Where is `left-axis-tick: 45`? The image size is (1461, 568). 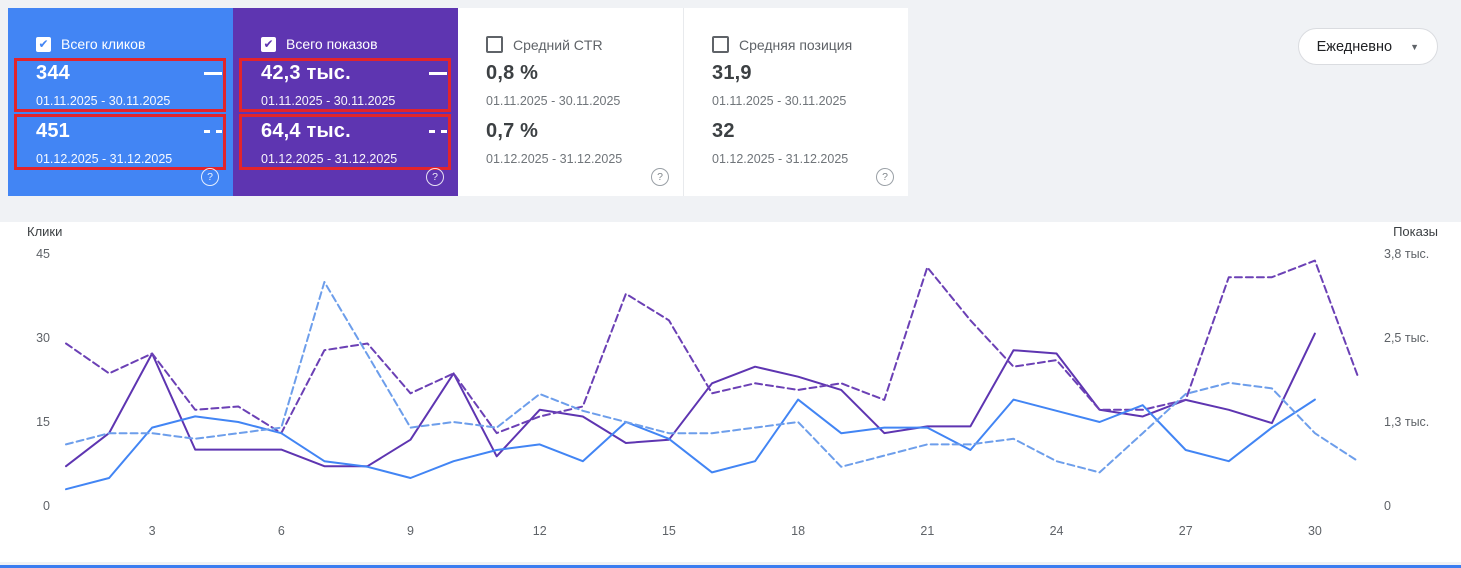 left-axis-tick: 45 is located at coordinates (43, 254).